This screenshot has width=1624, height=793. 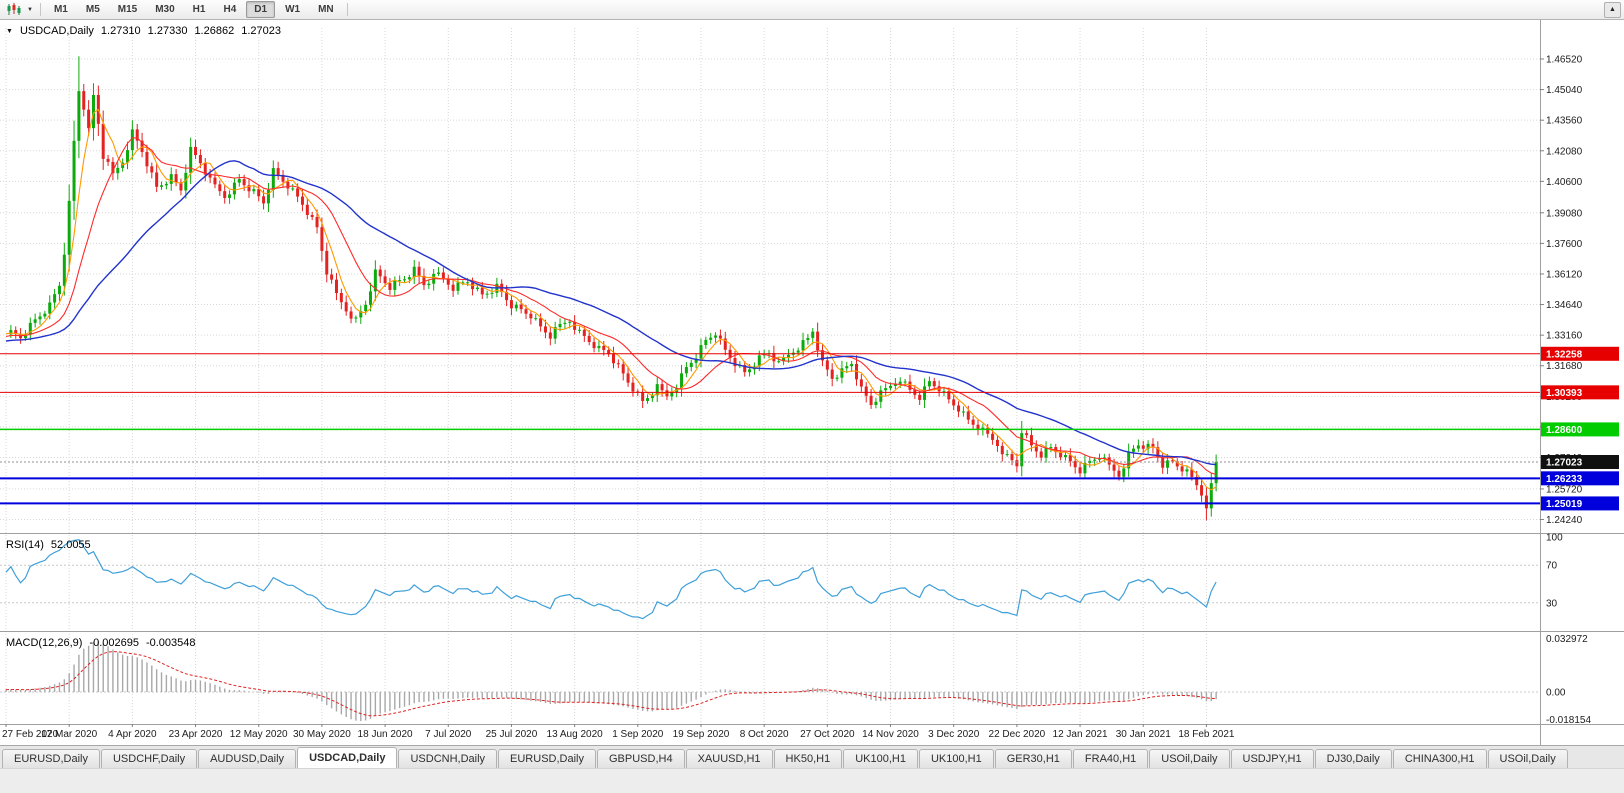 What do you see at coordinates (1612, 10) in the screenshot?
I see `scroll-up-button: ▲` at bounding box center [1612, 10].